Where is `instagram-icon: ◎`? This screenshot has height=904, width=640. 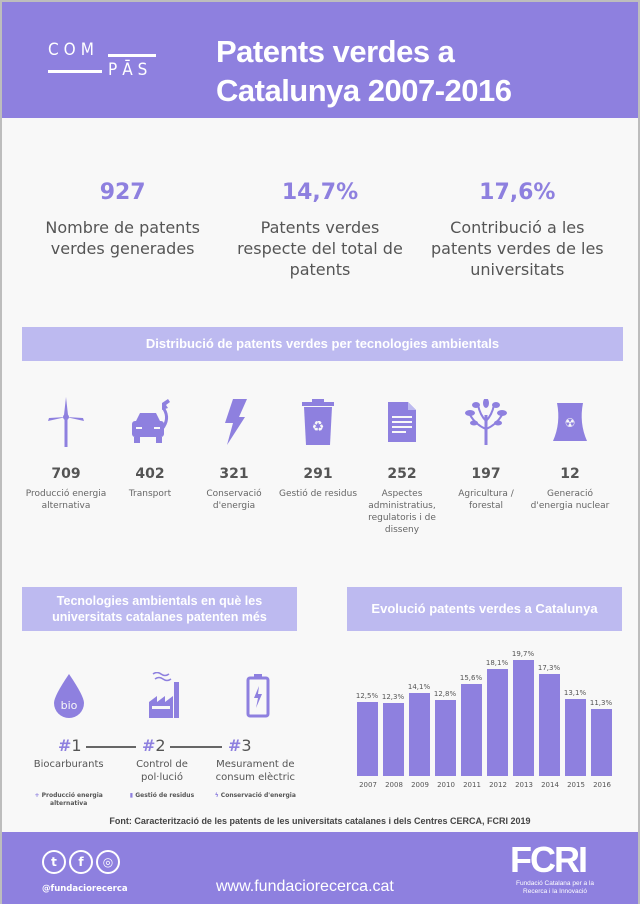
instagram-icon: ◎ is located at coordinates (108, 862).